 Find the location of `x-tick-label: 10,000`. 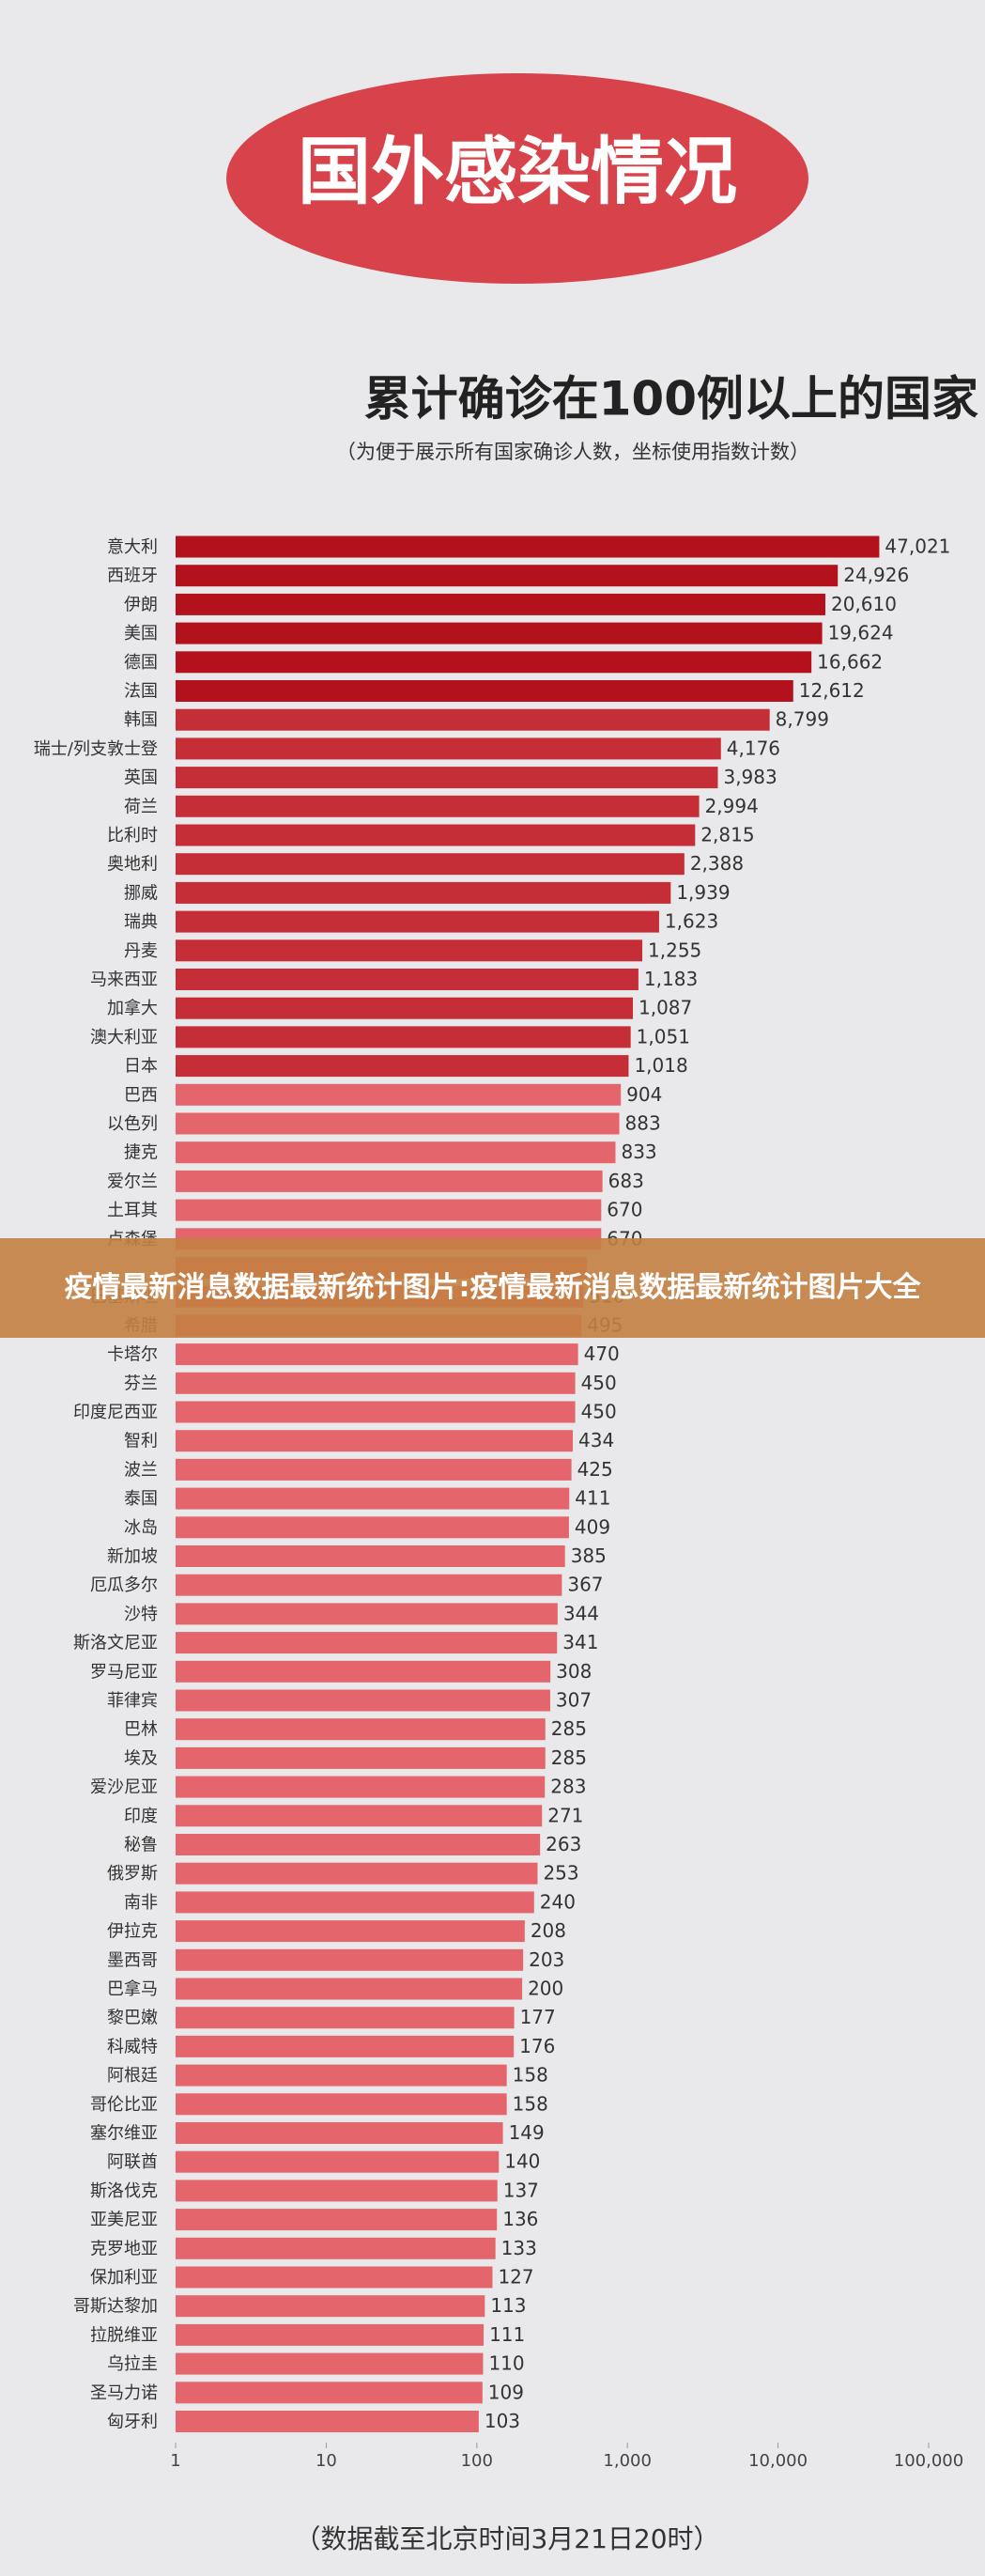

x-tick-label: 10,000 is located at coordinates (778, 2461).